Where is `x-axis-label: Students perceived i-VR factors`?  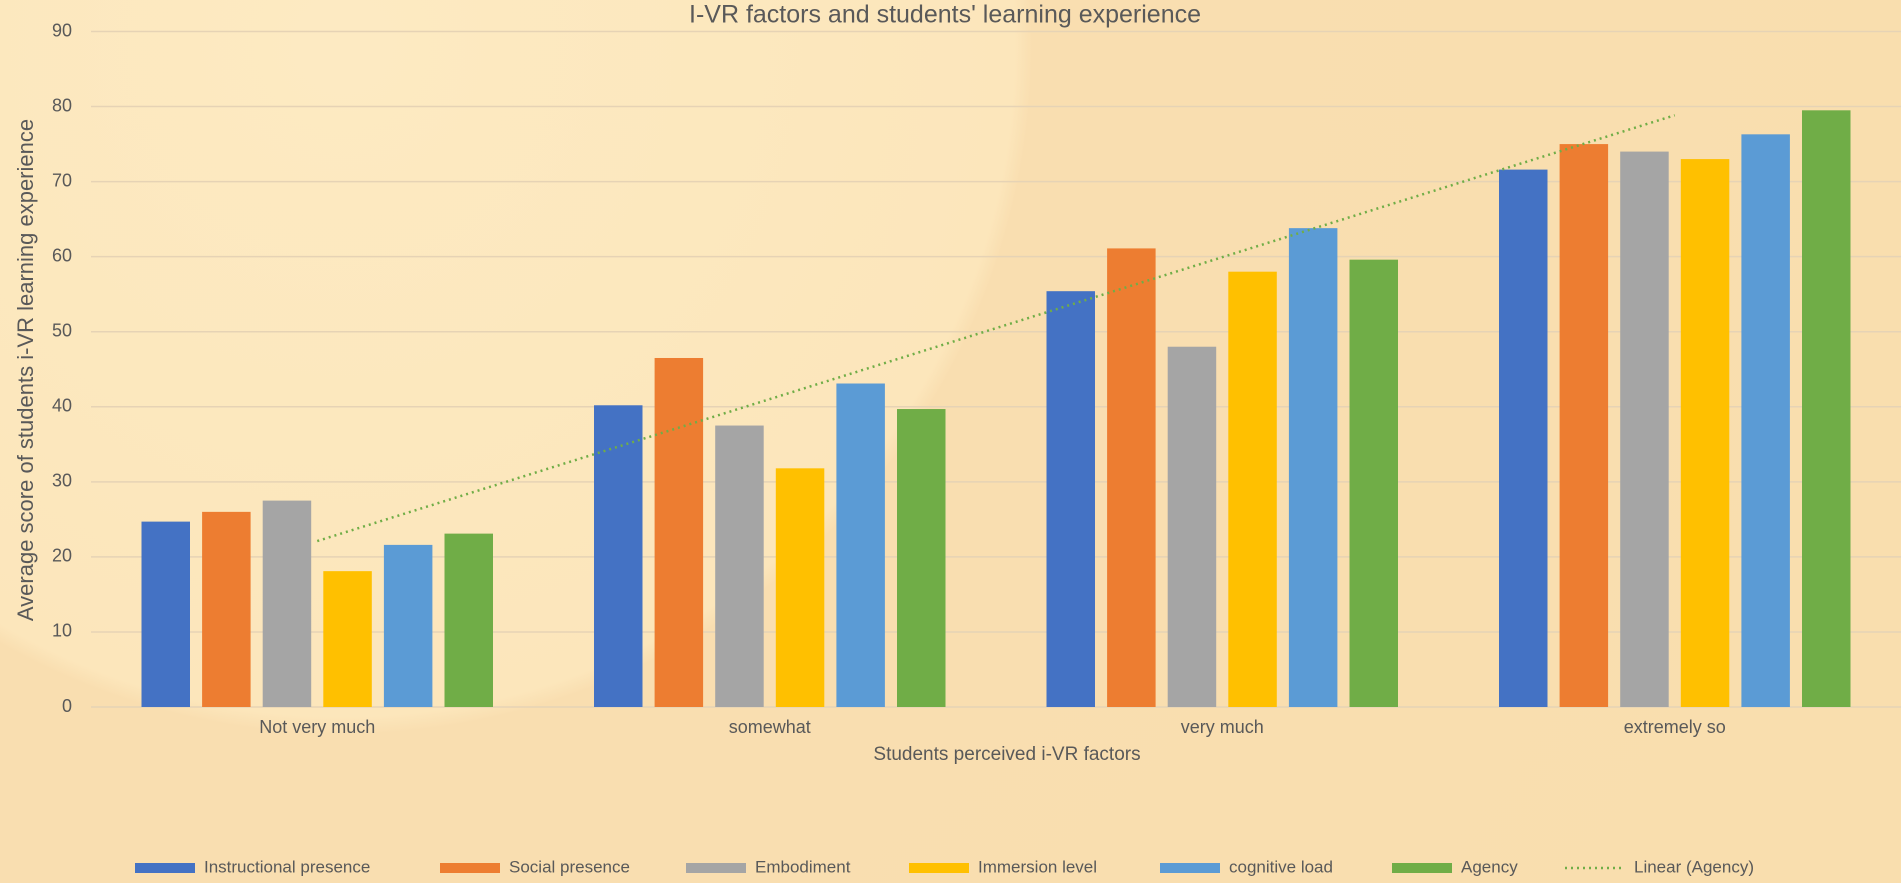 x-axis-label: Students perceived i-VR factors is located at coordinates (1006, 754).